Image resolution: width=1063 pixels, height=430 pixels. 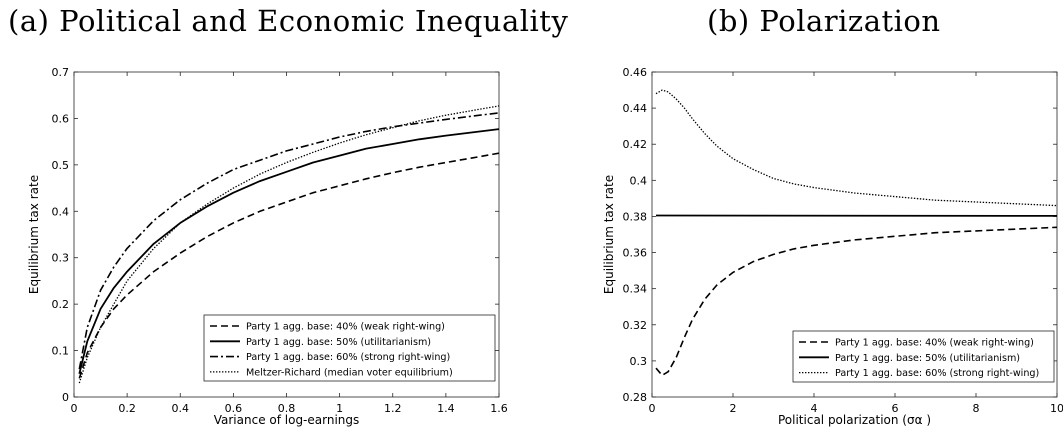 I want to click on x-tick-label: 10, so click(x=1056, y=408).